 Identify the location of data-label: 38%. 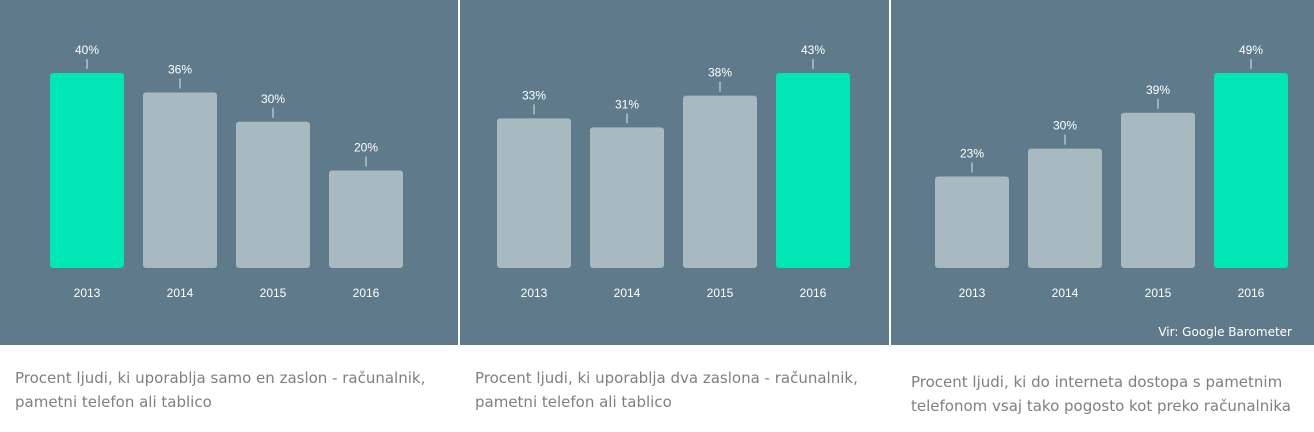
(720, 73).